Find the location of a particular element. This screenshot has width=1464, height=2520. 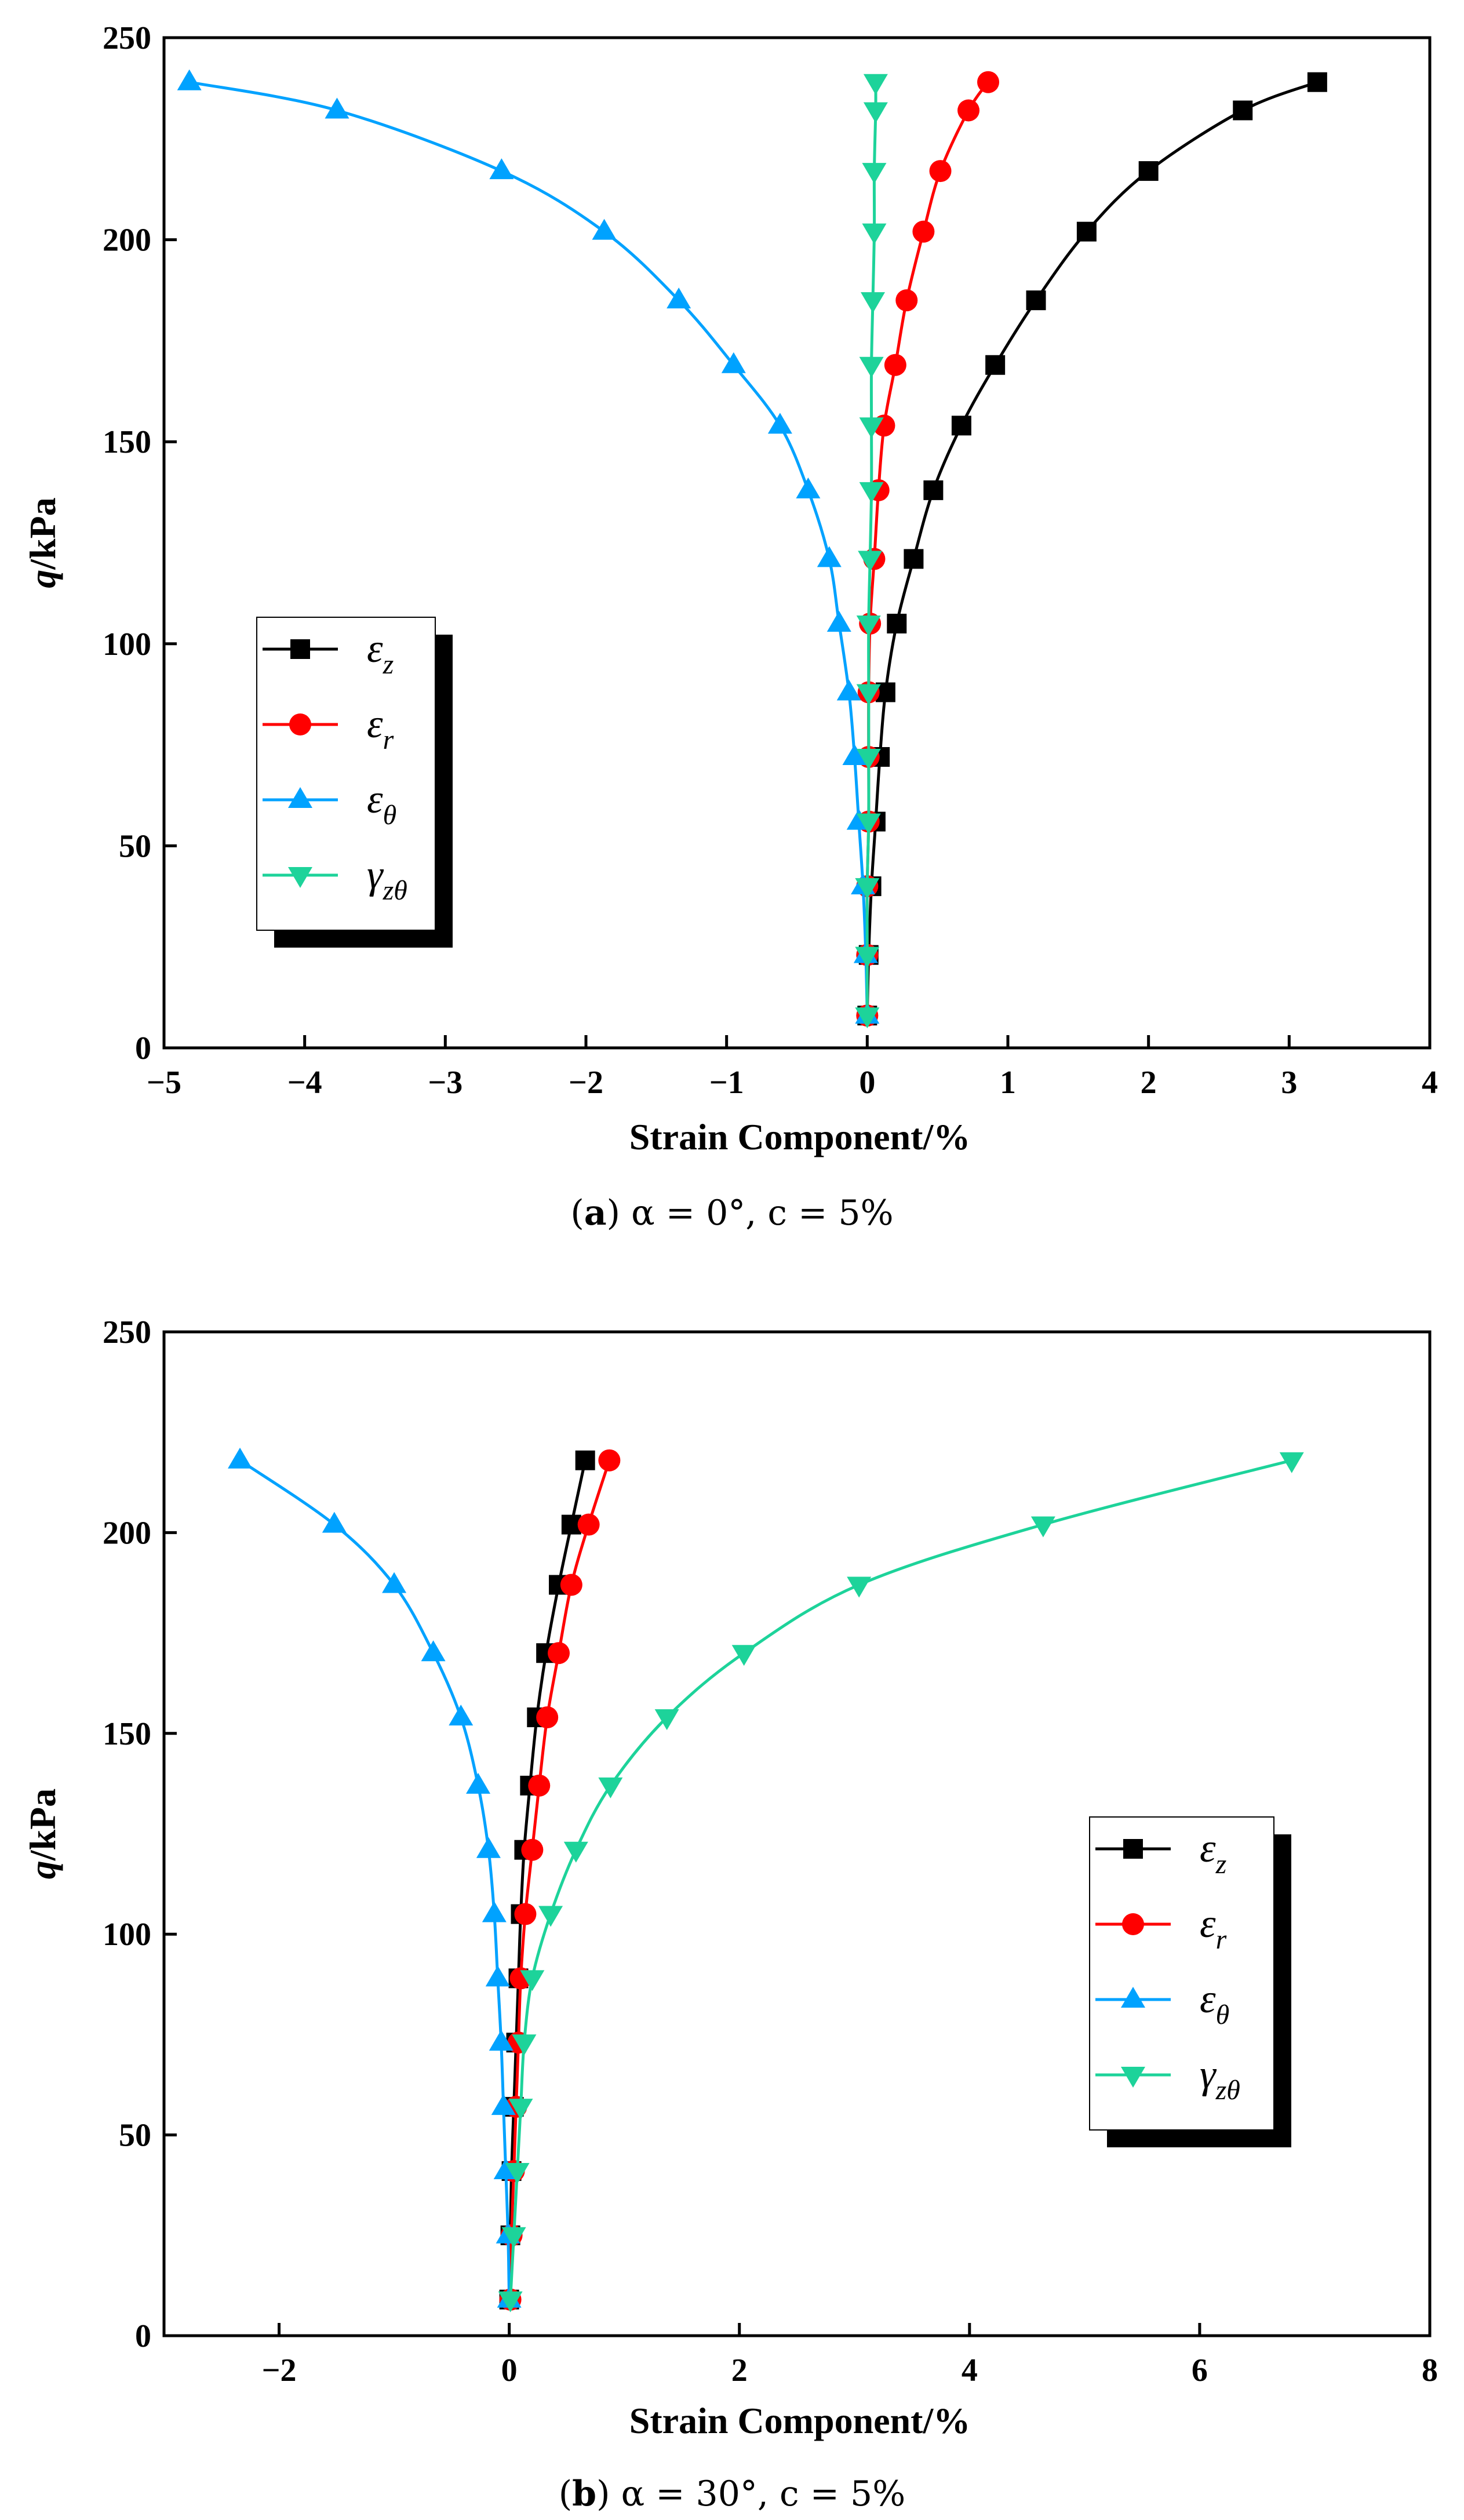

legend-label: εr is located at coordinates (381, 728).